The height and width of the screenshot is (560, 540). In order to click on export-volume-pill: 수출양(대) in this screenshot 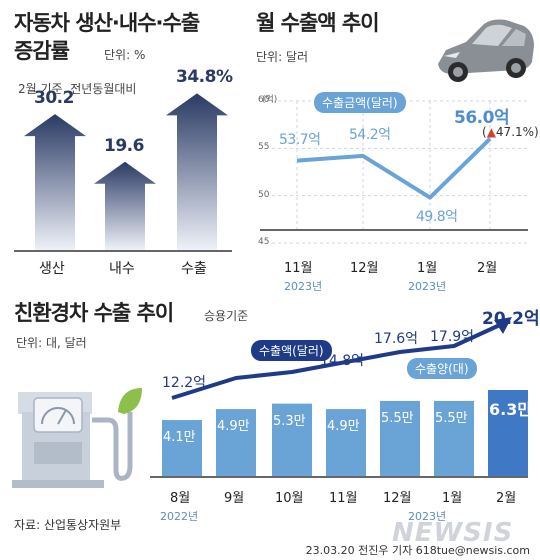, I will do `click(442, 368)`.